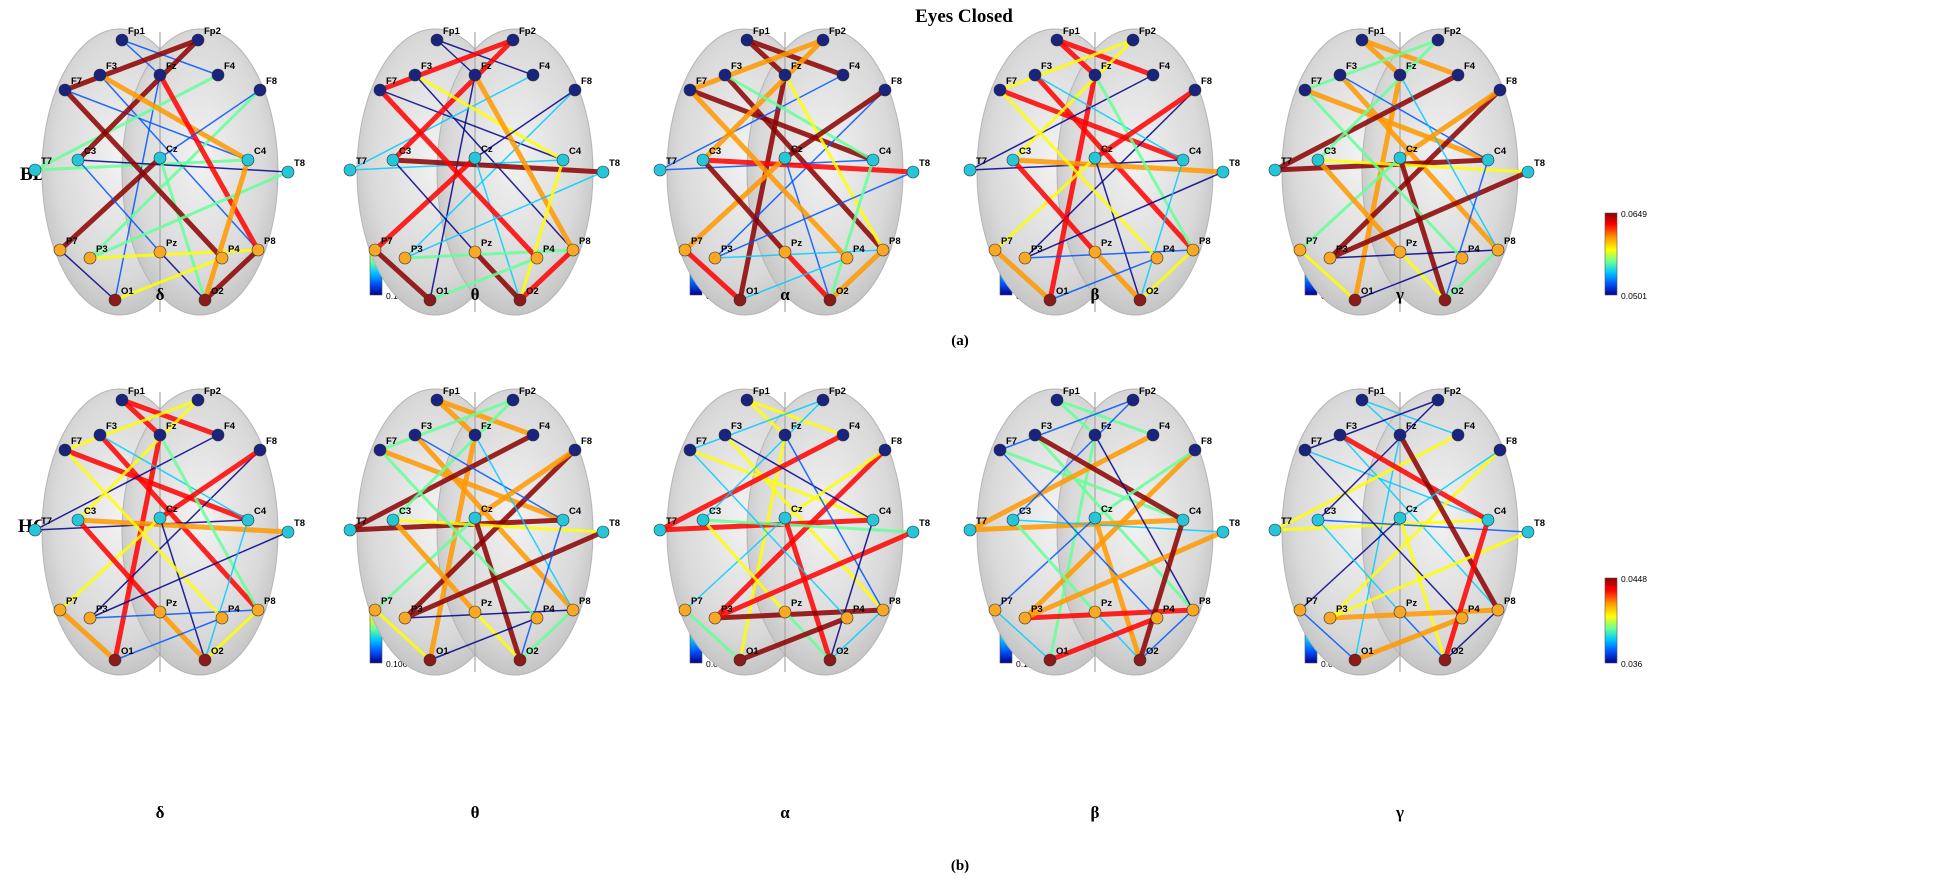 This screenshot has width=1949, height=880. I want to click on band-label: θ, so click(475, 812).